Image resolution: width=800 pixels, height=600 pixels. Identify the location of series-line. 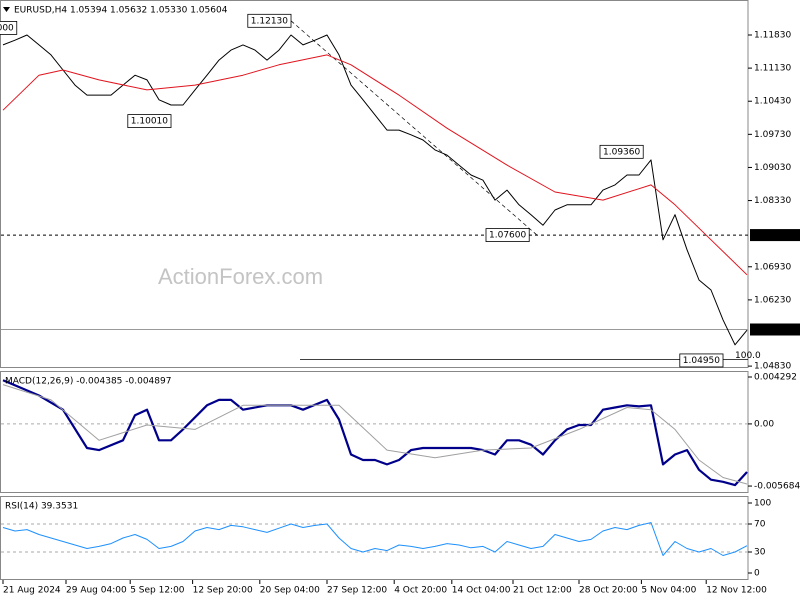
(375, 539).